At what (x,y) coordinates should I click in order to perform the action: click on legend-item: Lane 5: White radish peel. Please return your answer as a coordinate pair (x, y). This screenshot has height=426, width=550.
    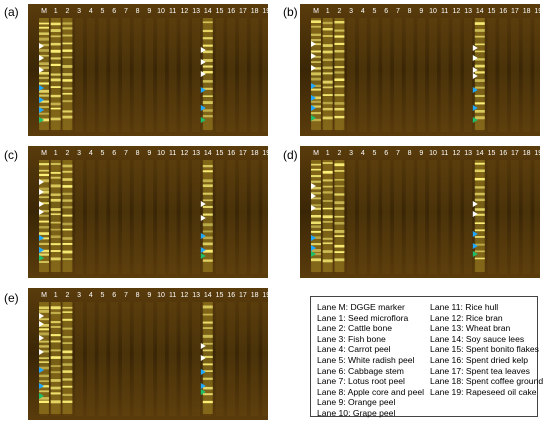
    Looking at the image, I should click on (366, 359).